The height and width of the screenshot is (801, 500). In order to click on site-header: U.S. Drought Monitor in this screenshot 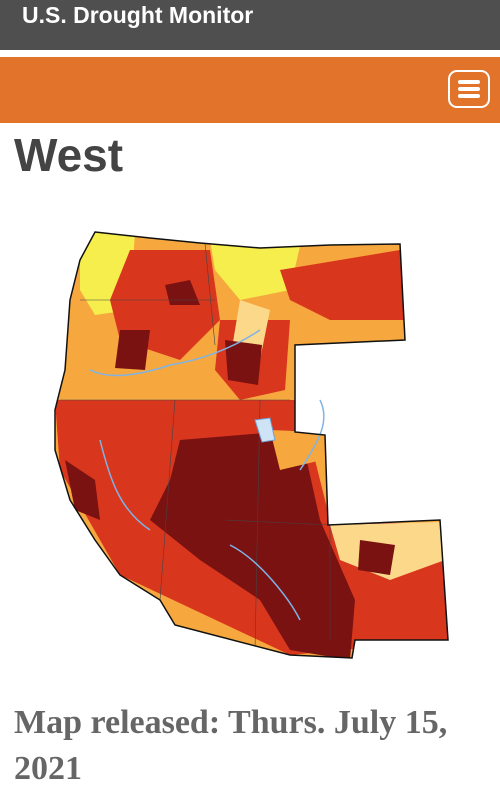, I will do `click(250, 25)`.